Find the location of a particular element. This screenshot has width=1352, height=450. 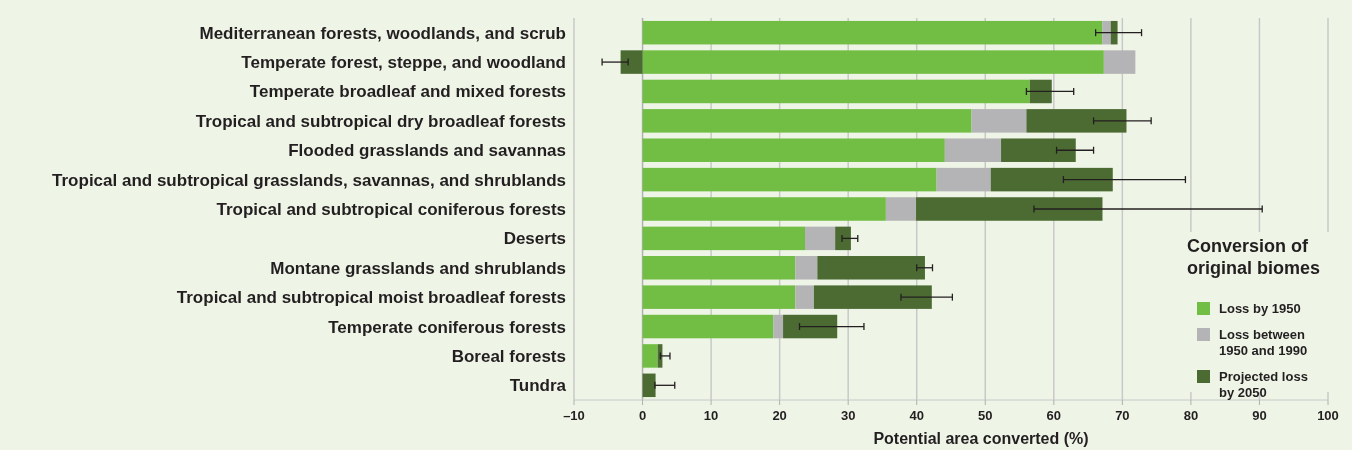

x-tick-label: –10 is located at coordinates (574, 415).